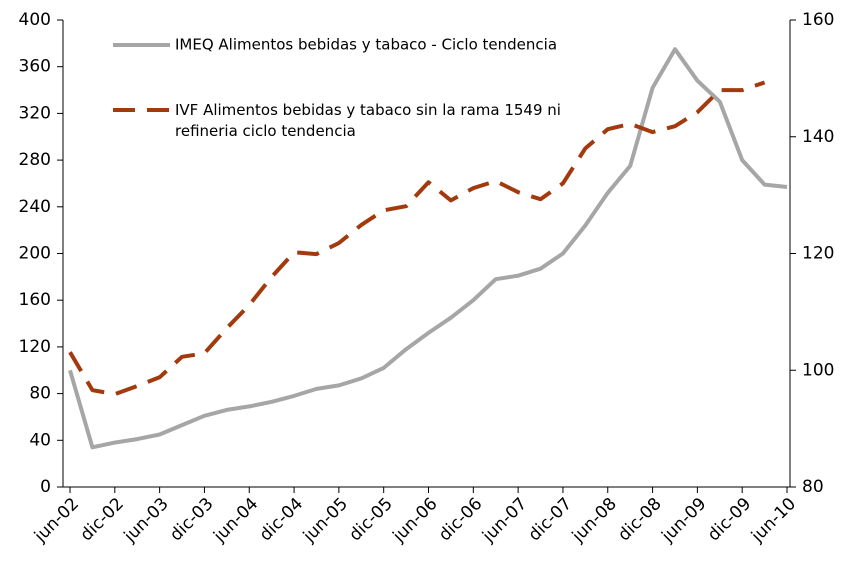  I want to click on y-tick-label: 360, so click(35, 67).